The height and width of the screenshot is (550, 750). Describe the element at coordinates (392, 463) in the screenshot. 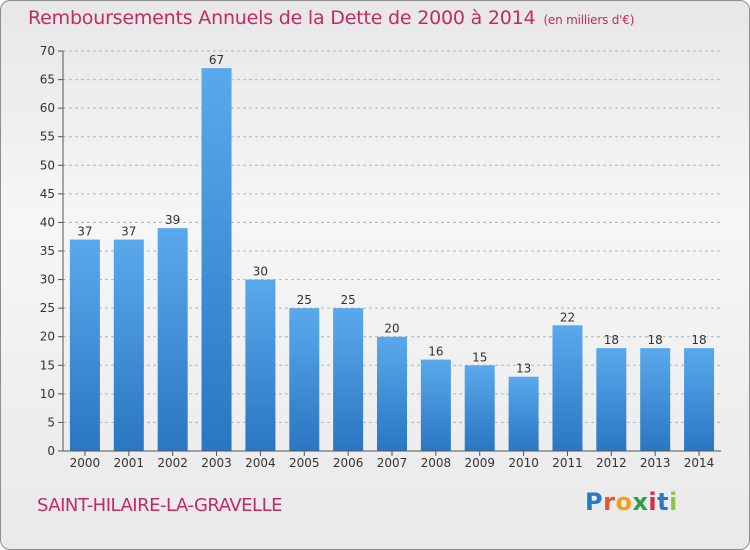

I see `x-tick-label: 2007` at that location.